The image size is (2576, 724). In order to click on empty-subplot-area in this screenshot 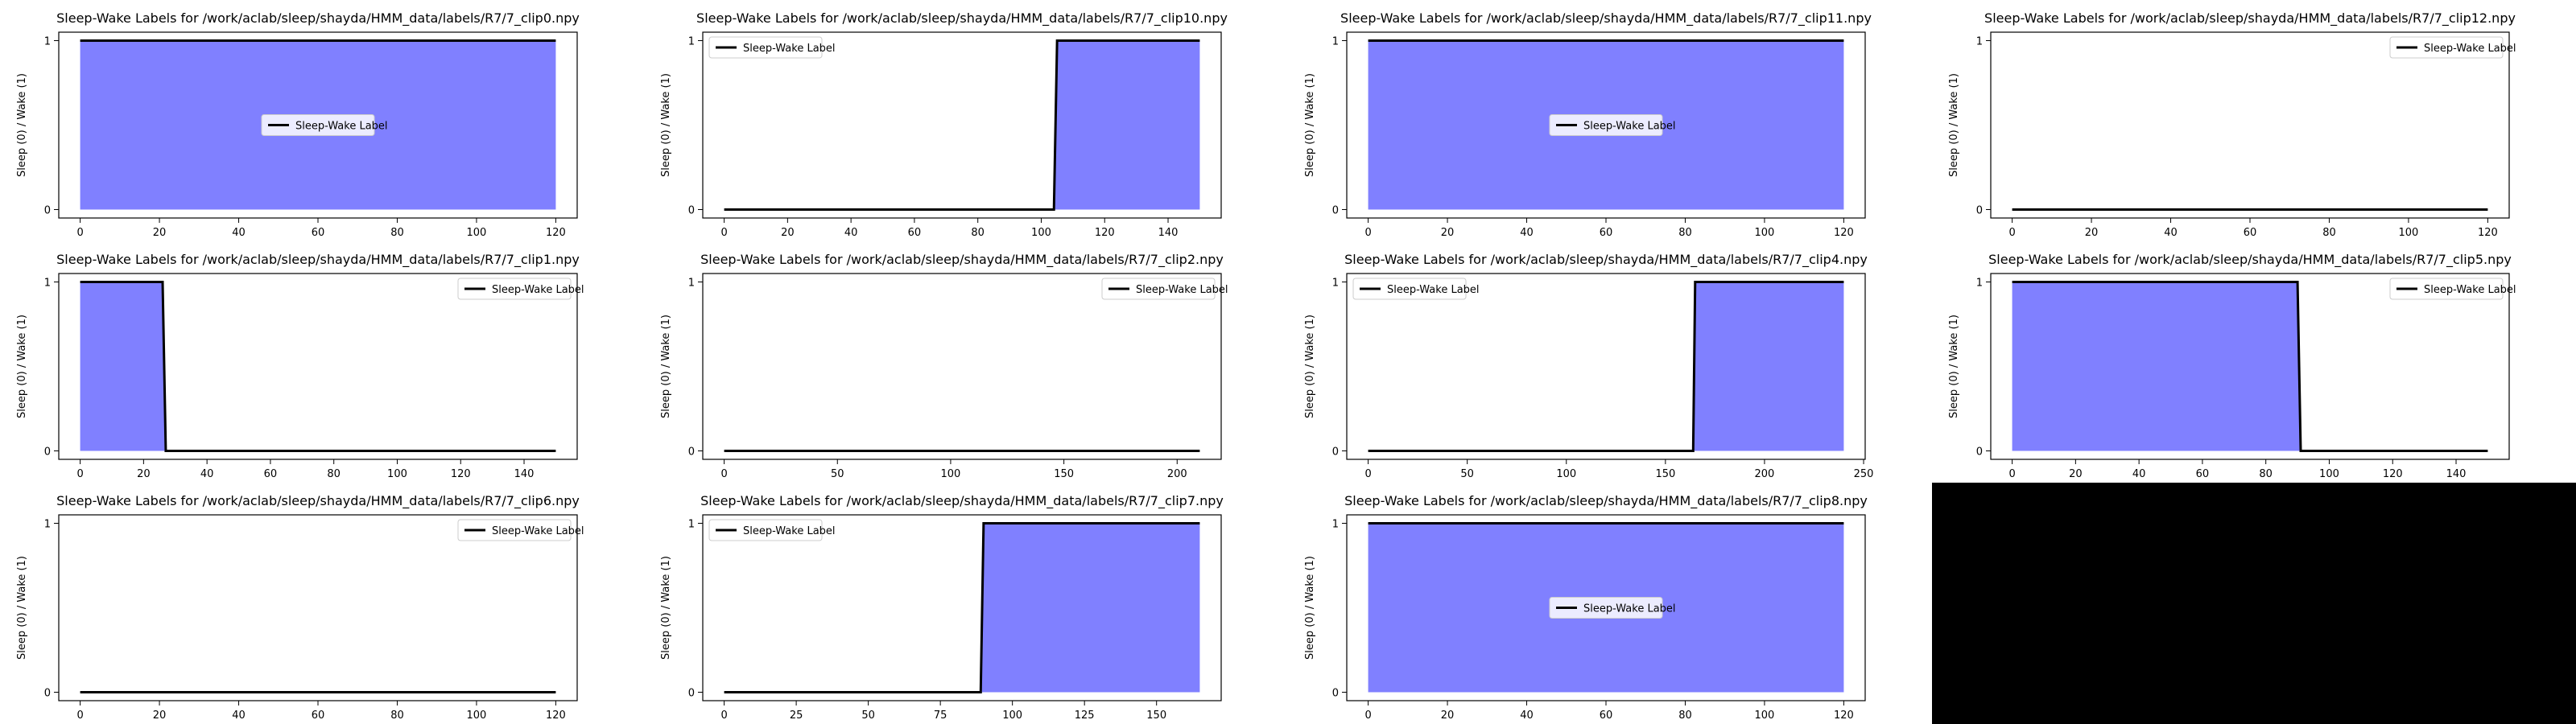, I will do `click(2254, 603)`.